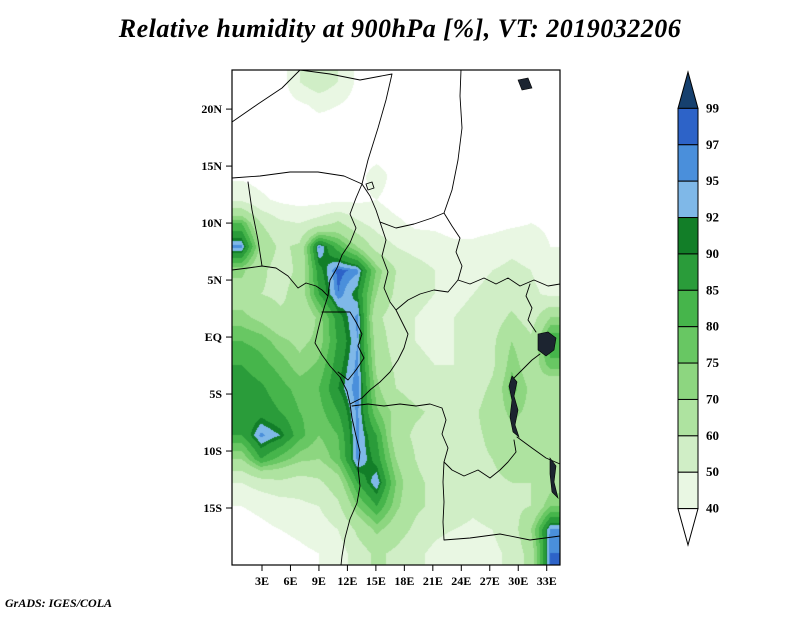  I want to click on x-tick-label: 12E, so click(347, 581).